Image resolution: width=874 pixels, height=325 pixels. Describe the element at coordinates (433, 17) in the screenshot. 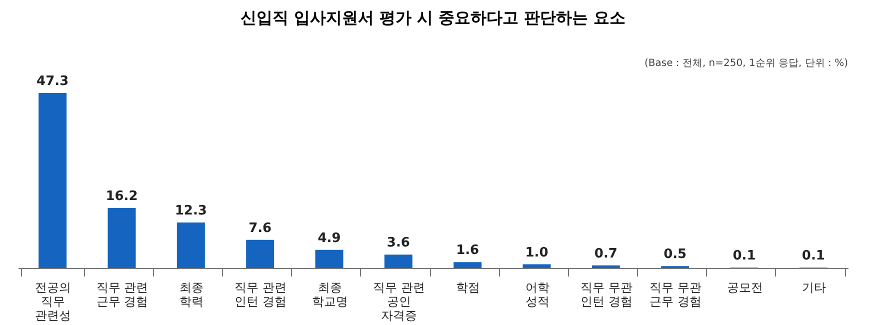

I see `chart-title: 신입직 입사지원서 평가 시 중요하다고 판단하는 요소` at that location.